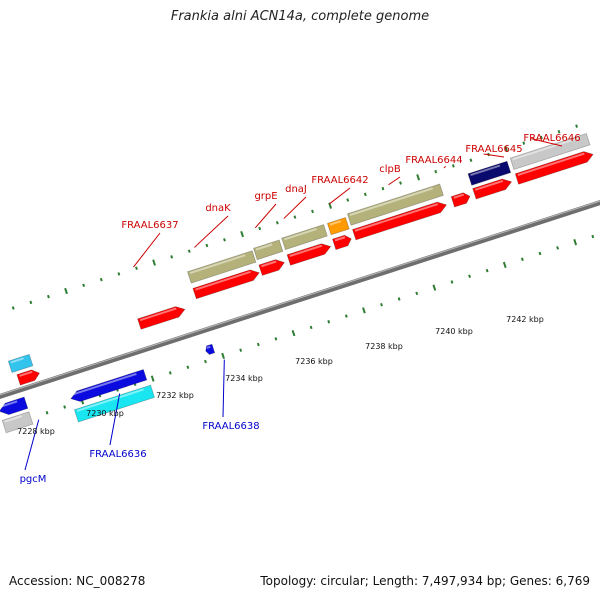 This screenshot has height=600, width=600. I want to click on feature-grey-top-shine, so click(546, 148).